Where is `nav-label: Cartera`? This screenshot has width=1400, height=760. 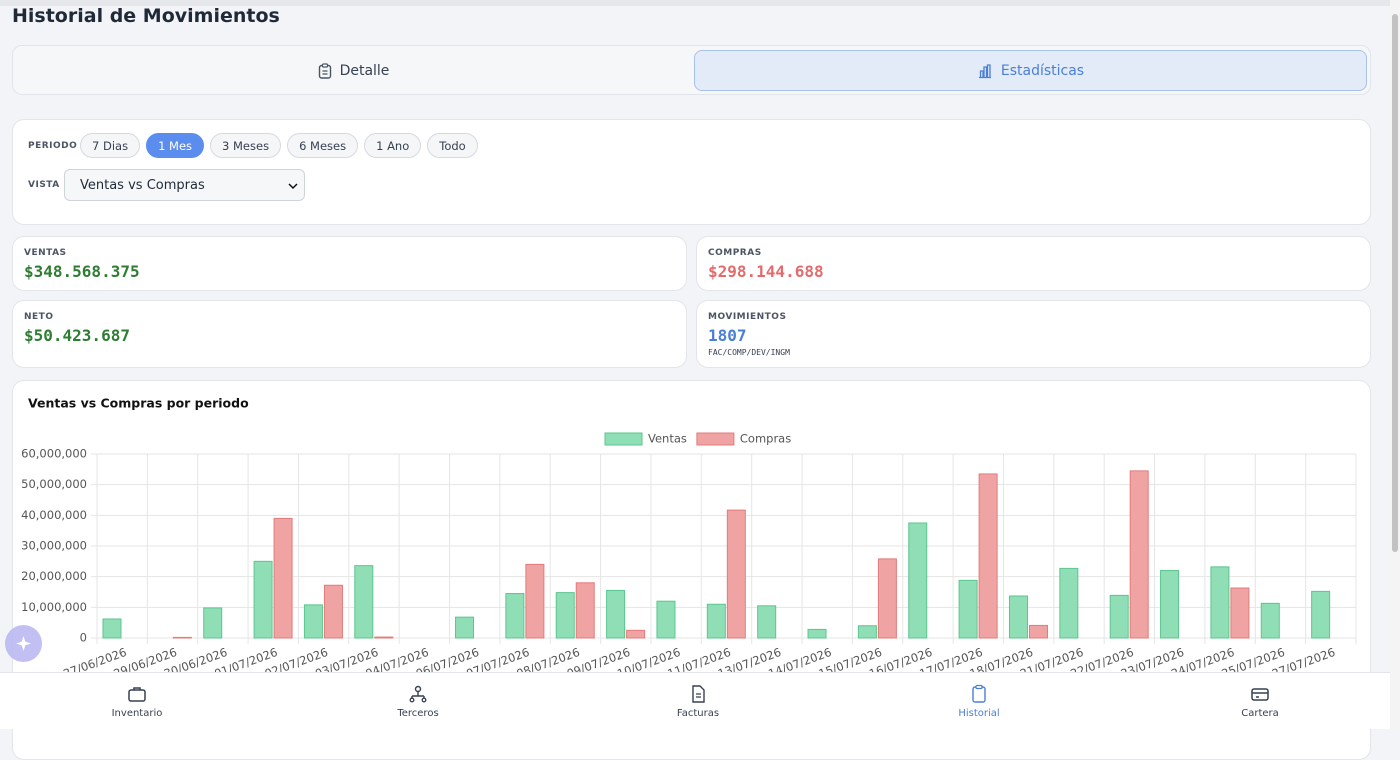 nav-label: Cartera is located at coordinates (1260, 713).